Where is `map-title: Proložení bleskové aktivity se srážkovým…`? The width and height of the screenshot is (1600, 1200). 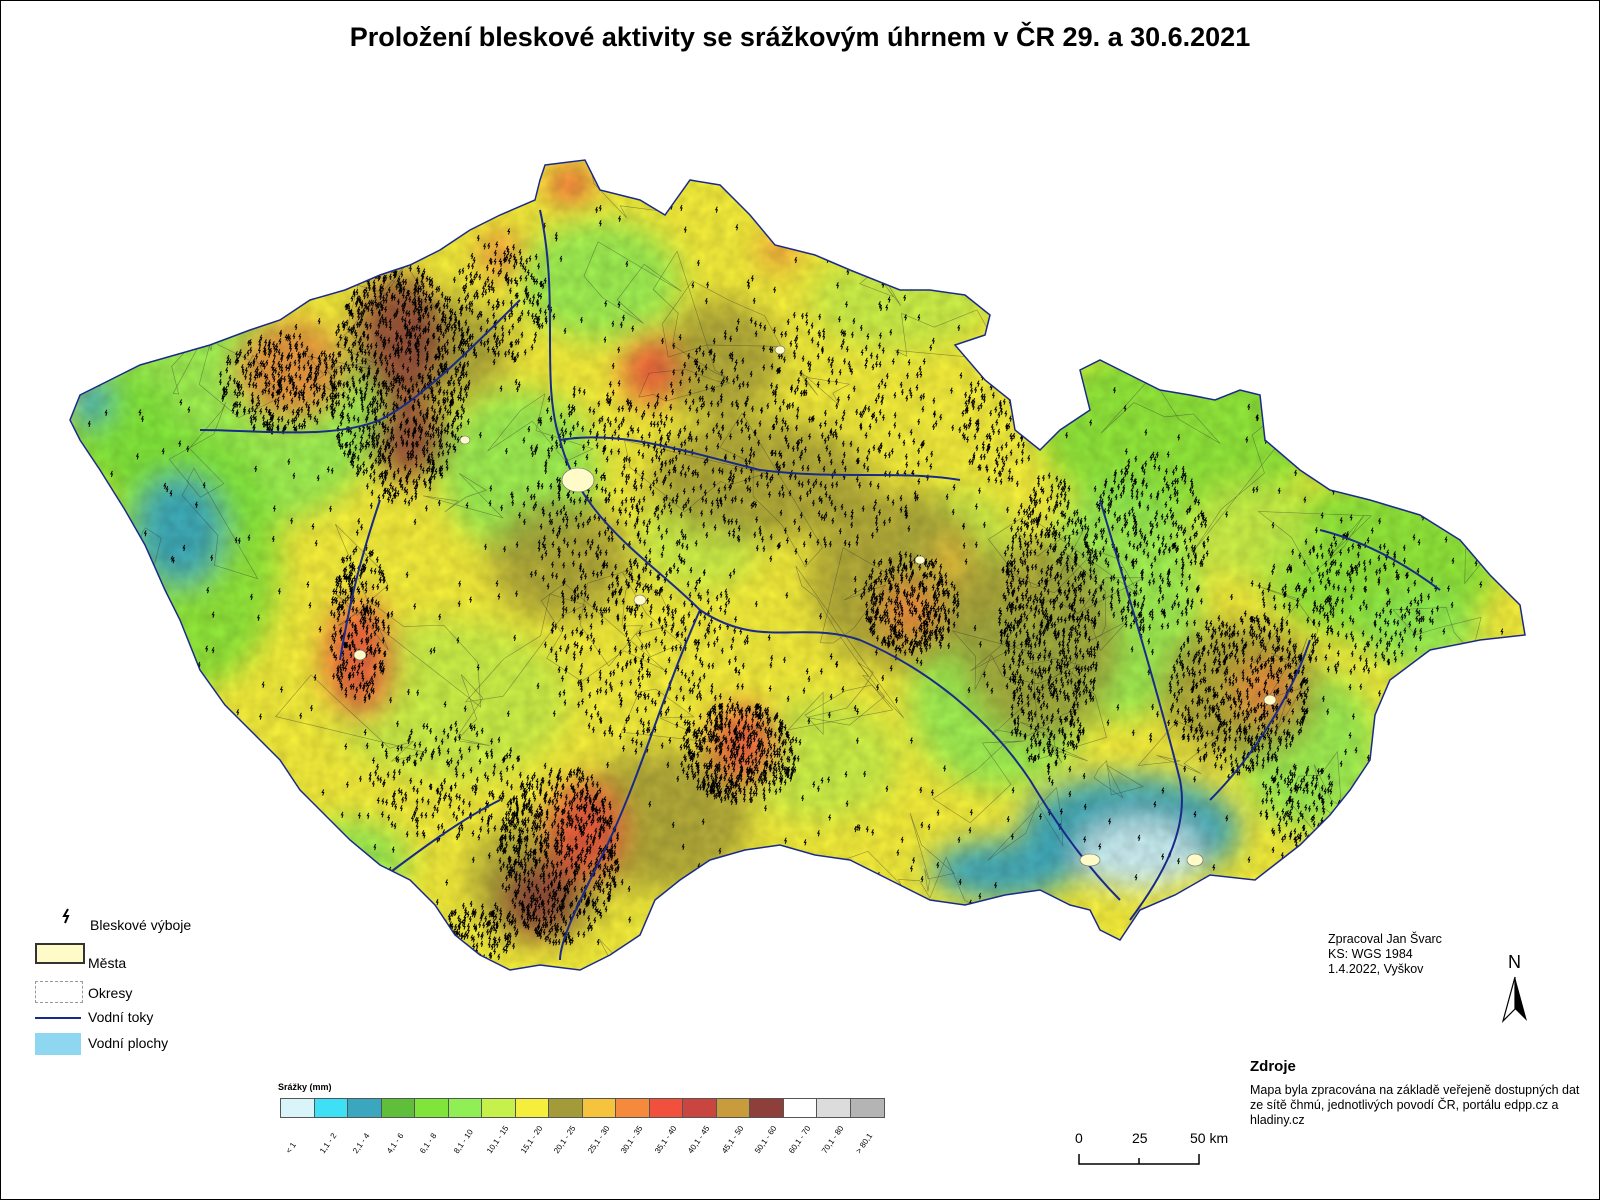 map-title: Proložení bleskové aktivity se srážkovým… is located at coordinates (800, 37).